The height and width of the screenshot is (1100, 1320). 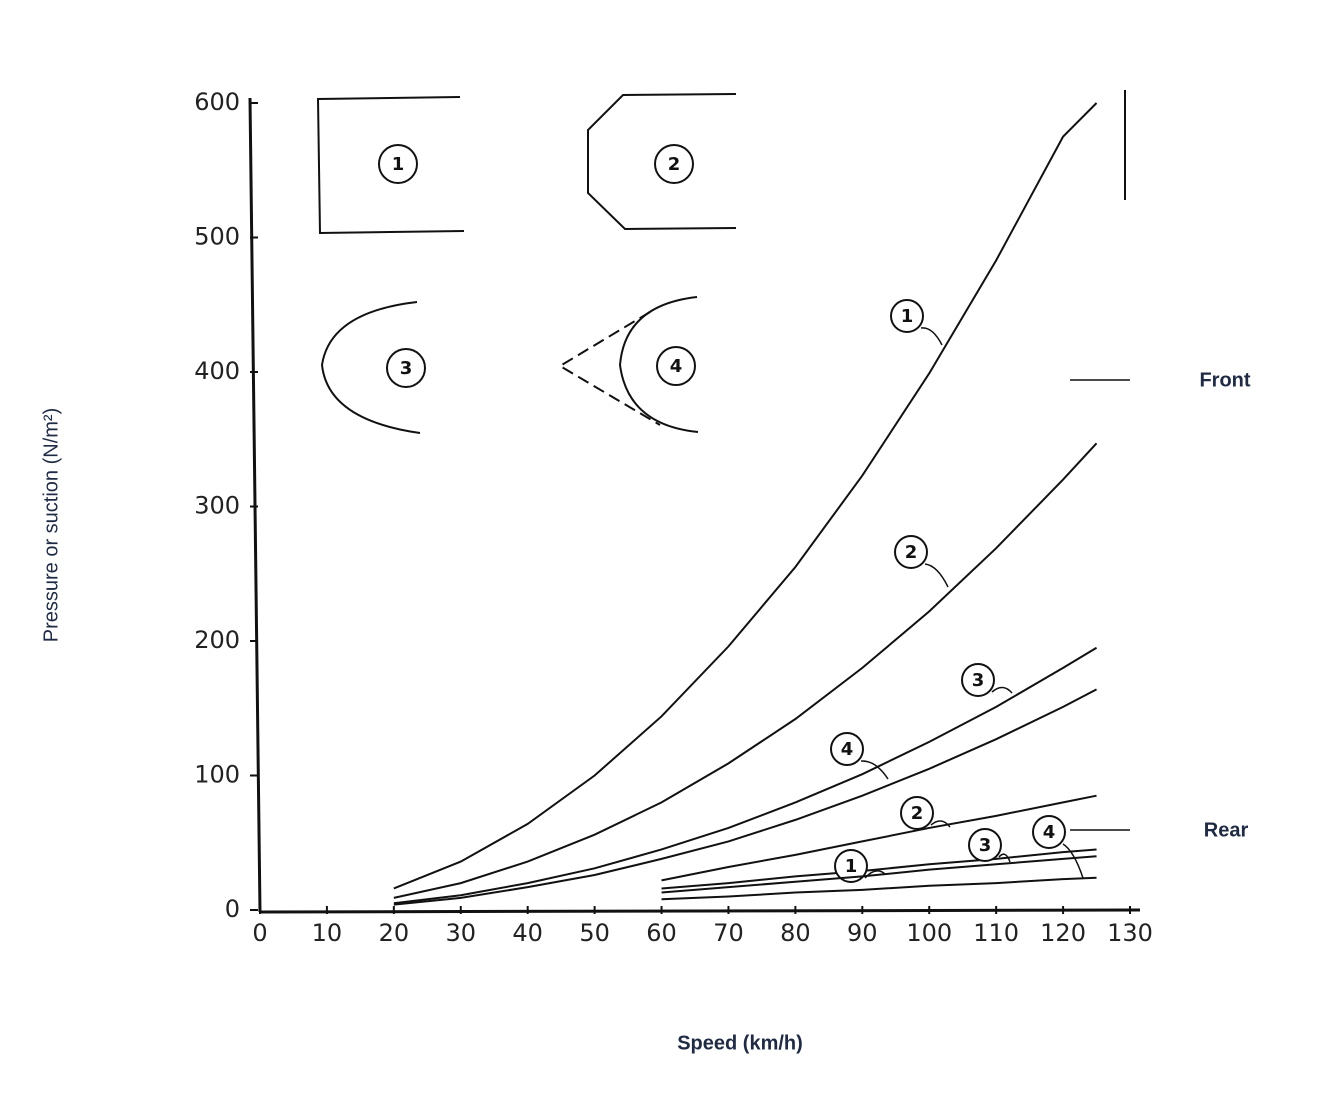 I want to click on shape-label: 1, so click(x=398, y=164).